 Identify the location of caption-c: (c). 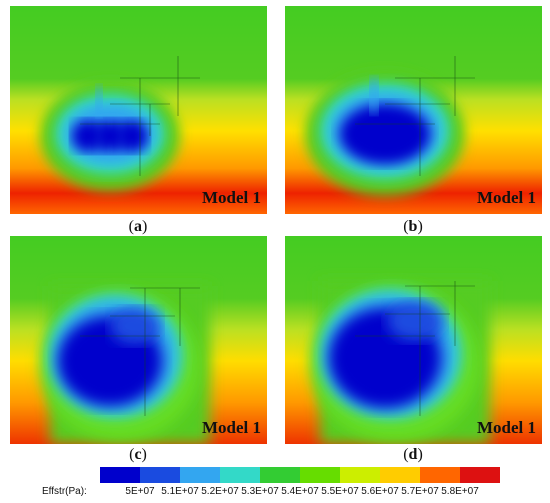
(138, 454).